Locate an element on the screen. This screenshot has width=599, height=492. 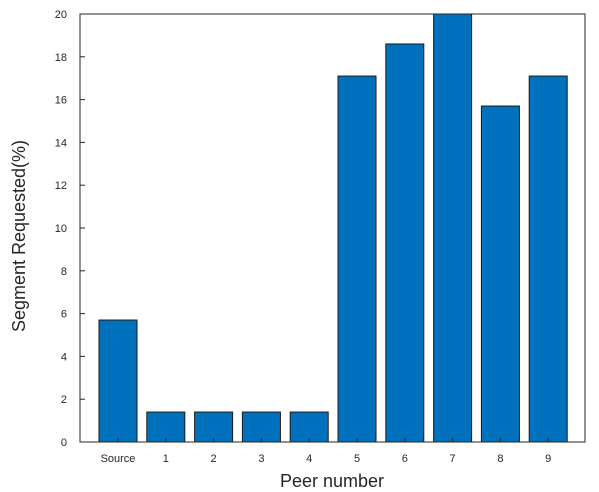
x-tick-label: 5 is located at coordinates (357, 459).